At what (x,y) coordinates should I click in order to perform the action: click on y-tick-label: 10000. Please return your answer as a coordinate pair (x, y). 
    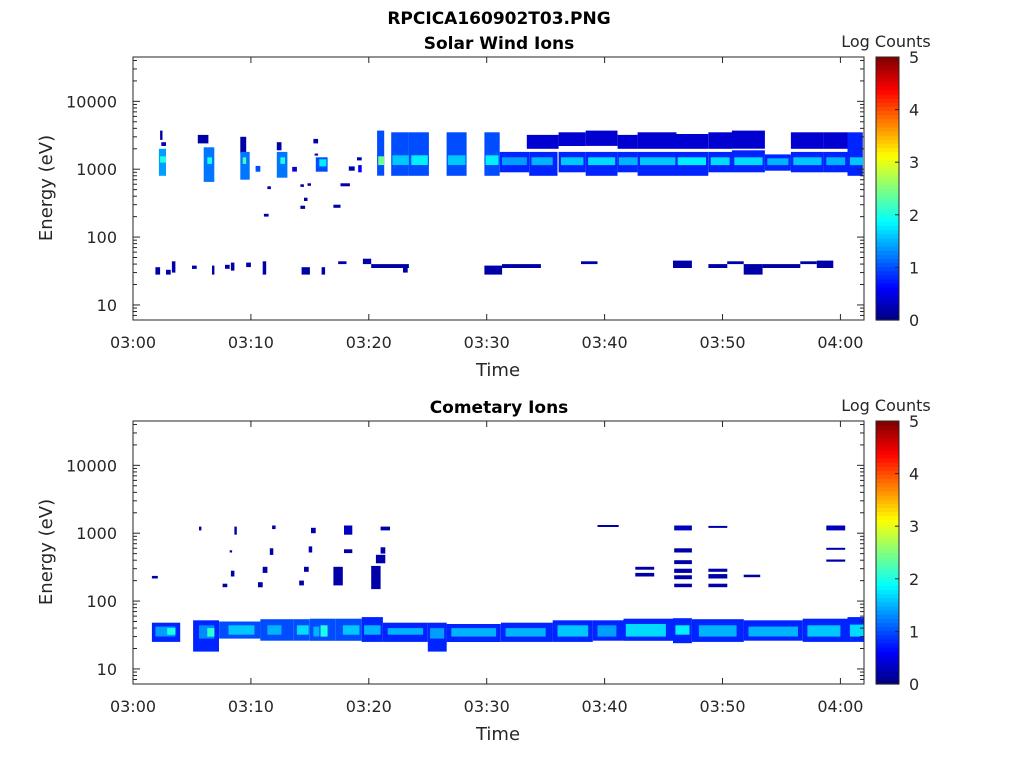
    Looking at the image, I should click on (91, 465).